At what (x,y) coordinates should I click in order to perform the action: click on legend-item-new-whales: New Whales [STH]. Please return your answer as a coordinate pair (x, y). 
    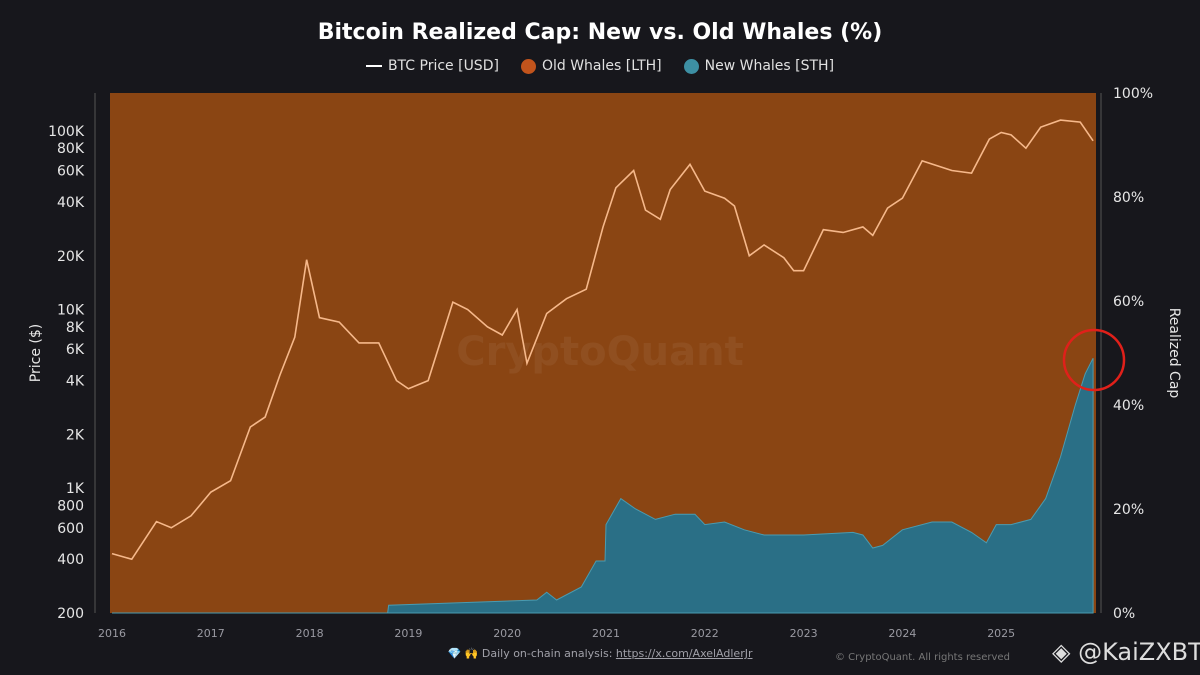
    Looking at the image, I should click on (759, 66).